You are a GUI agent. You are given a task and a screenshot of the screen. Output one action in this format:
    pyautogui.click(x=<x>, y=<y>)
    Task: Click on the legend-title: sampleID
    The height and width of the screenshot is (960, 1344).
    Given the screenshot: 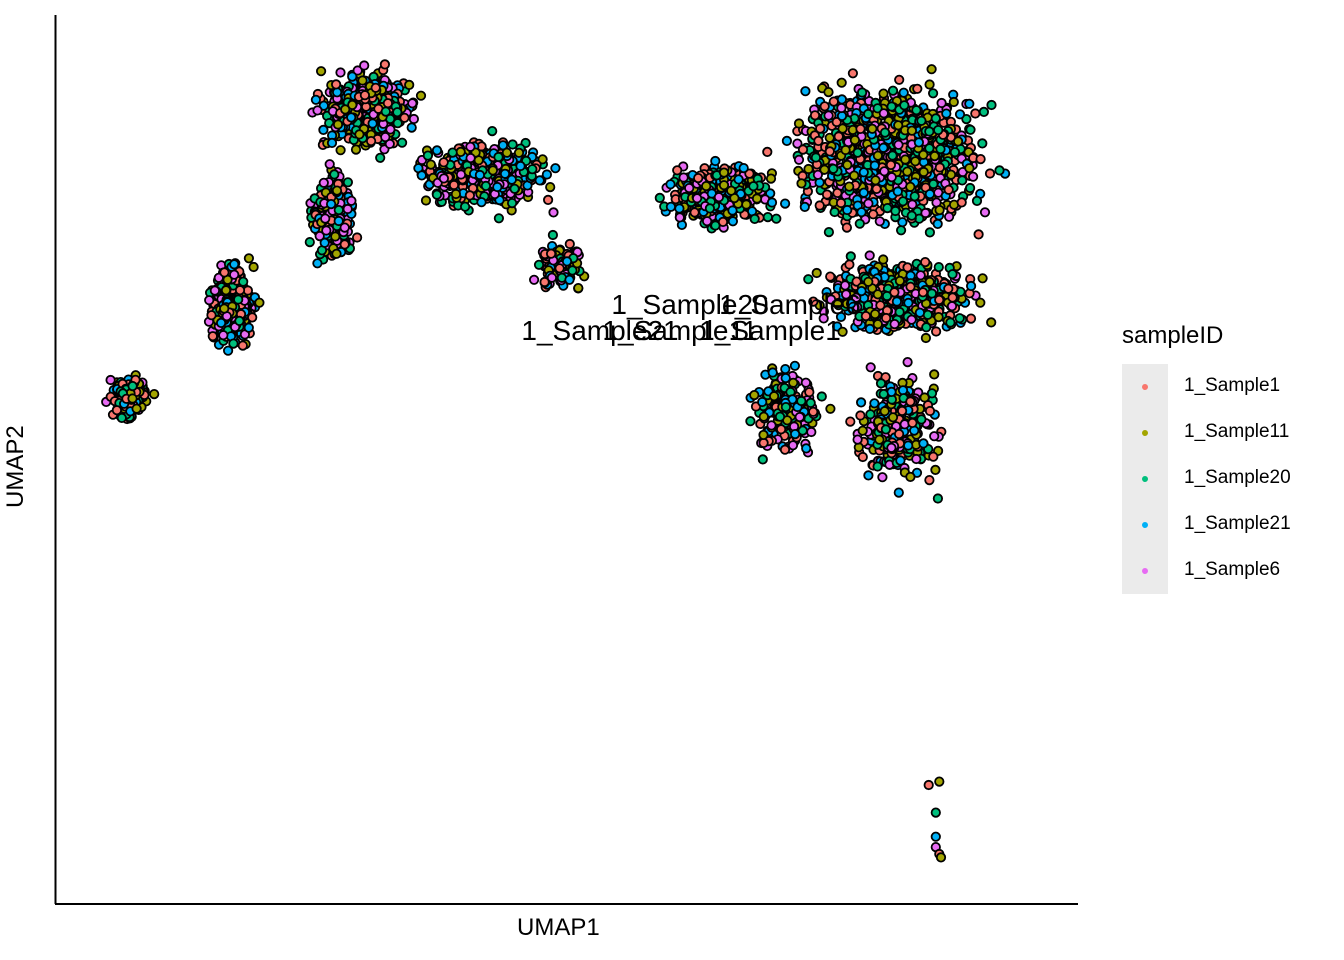 What is the action you would take?
    pyautogui.click(x=1173, y=335)
    